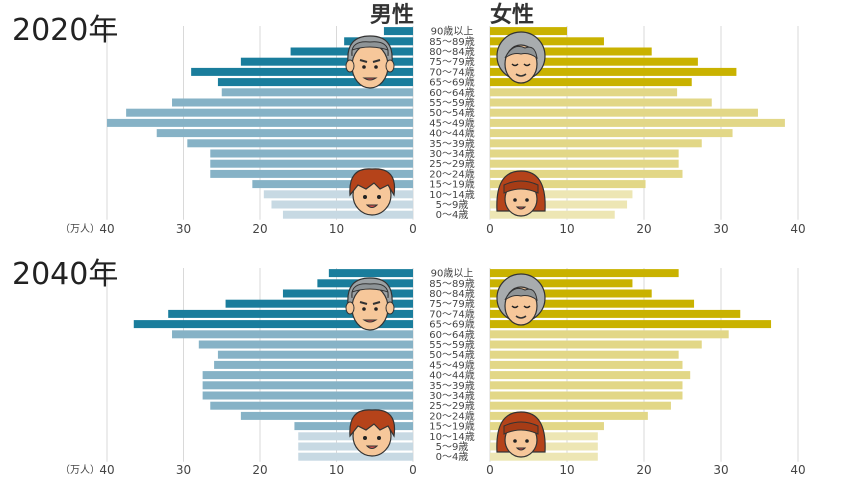  What do you see at coordinates (451, 174) in the screenshot?
I see `age-label: 20～24歳` at bounding box center [451, 174].